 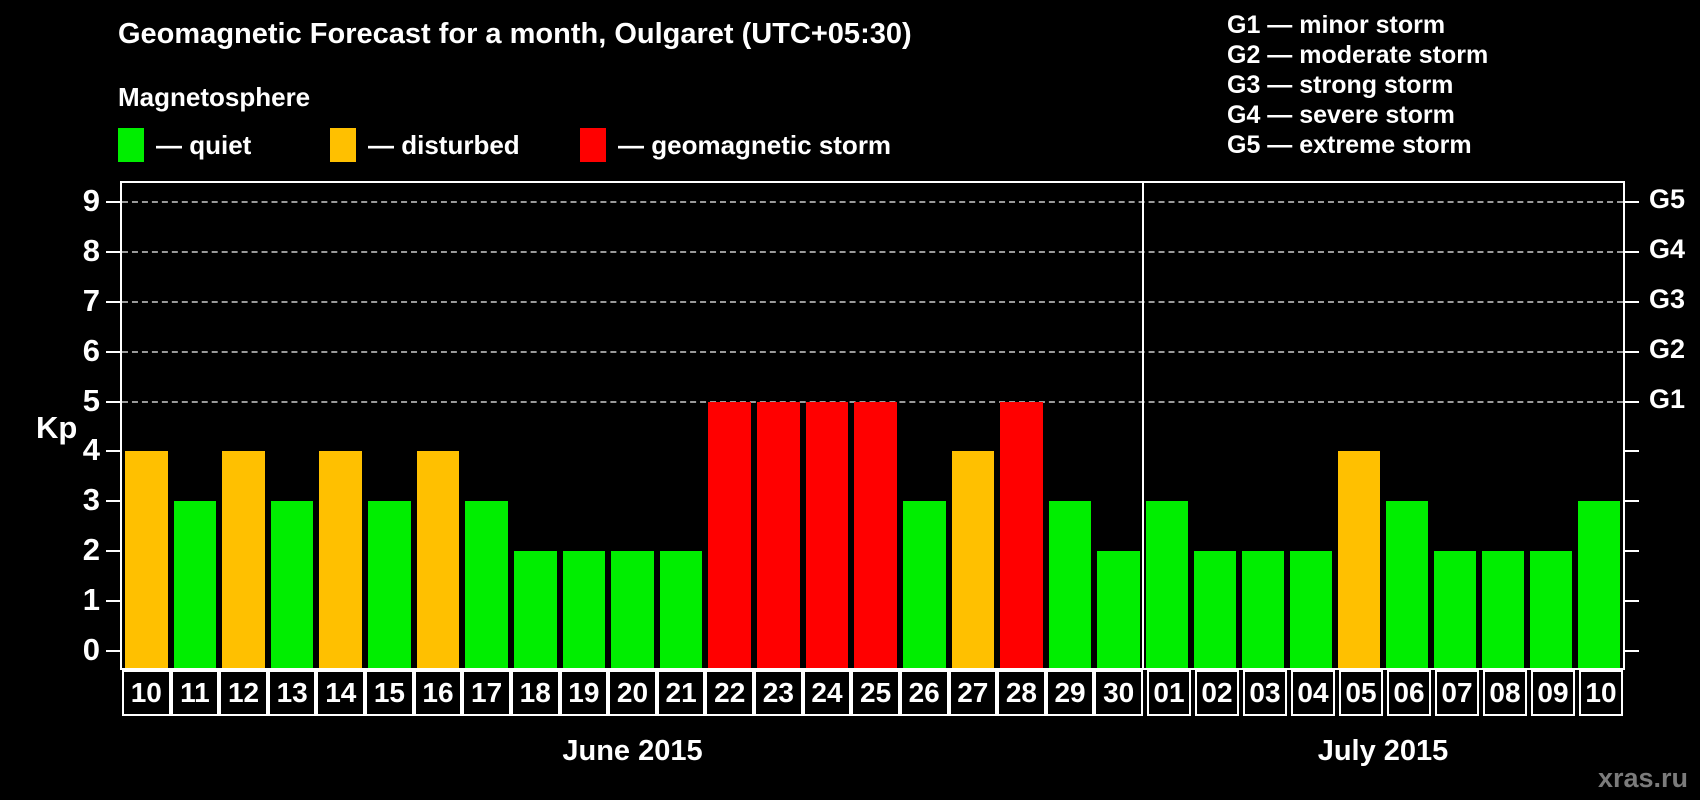 I want to click on gridline-kp7, so click(x=872, y=301).